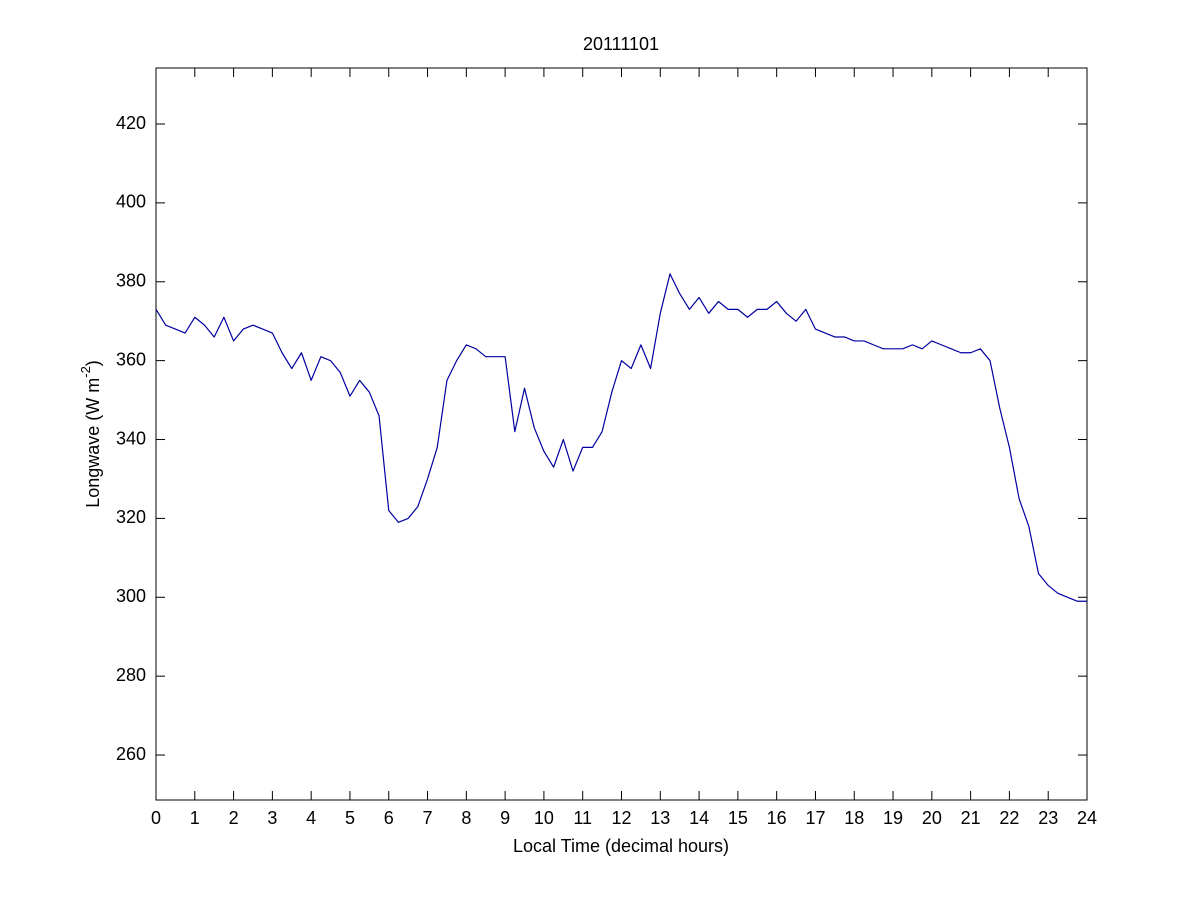 This screenshot has width=1201, height=900. What do you see at coordinates (1009, 818) in the screenshot?
I see `x-tick-label: 22` at bounding box center [1009, 818].